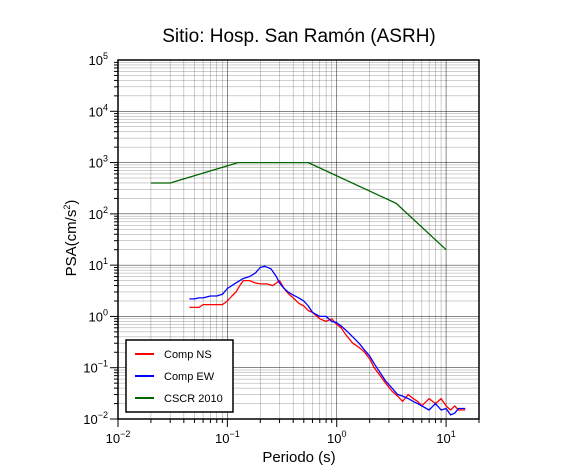  What do you see at coordinates (234, 434) in the screenshot?
I see `x-tick-label-exp: −1` at bounding box center [234, 434].